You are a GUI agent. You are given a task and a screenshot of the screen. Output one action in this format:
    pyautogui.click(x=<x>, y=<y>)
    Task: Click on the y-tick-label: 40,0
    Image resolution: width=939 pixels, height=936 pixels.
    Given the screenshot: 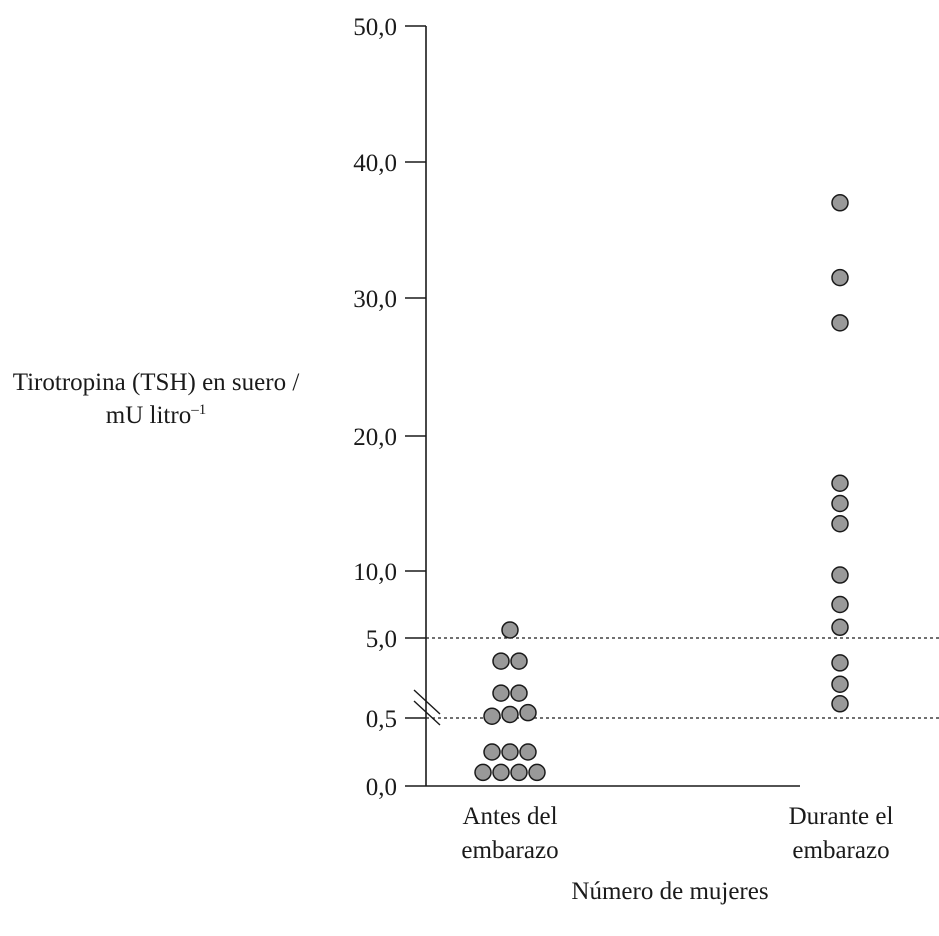 What is the action you would take?
    pyautogui.click(x=375, y=163)
    